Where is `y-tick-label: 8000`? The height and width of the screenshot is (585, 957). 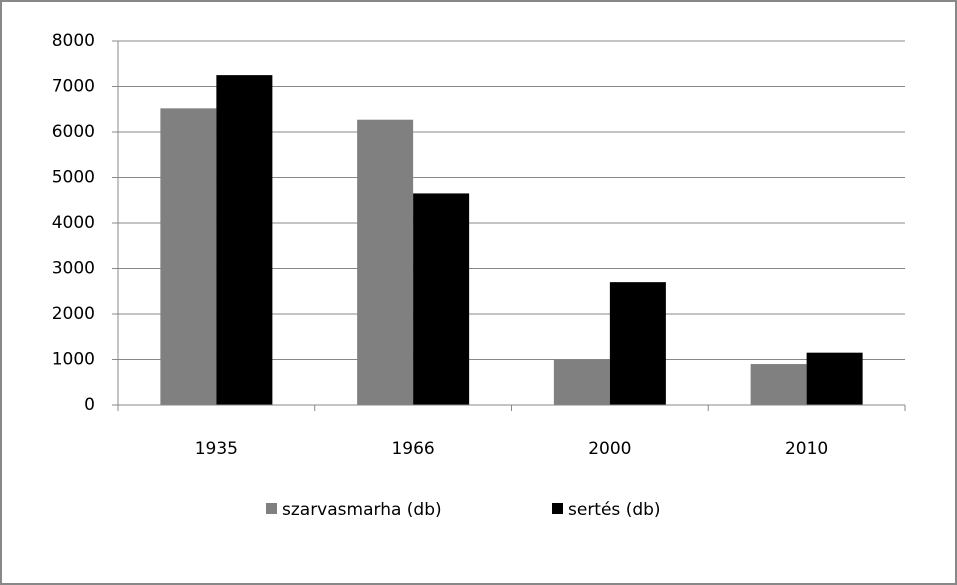
y-tick-label: 8000 is located at coordinates (73, 41).